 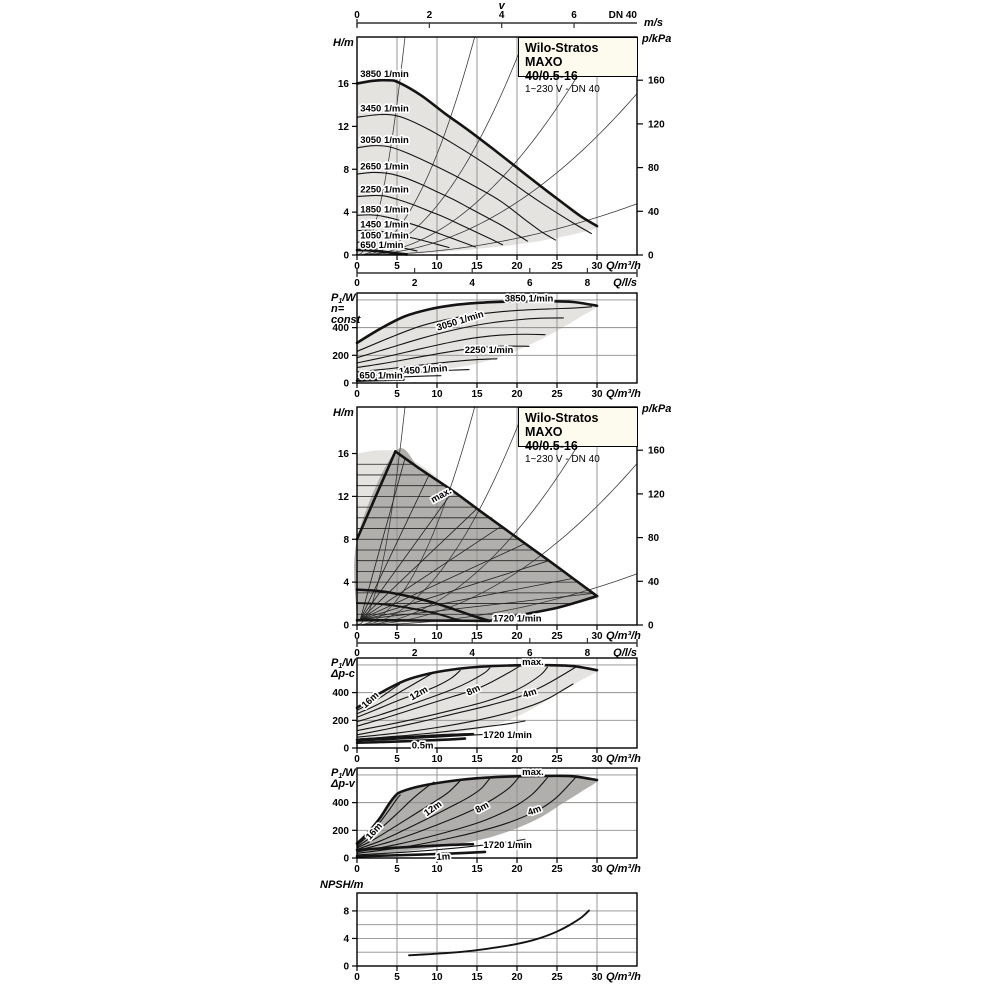 I want to click on ls-tick-label: 0, so click(x=357, y=653).